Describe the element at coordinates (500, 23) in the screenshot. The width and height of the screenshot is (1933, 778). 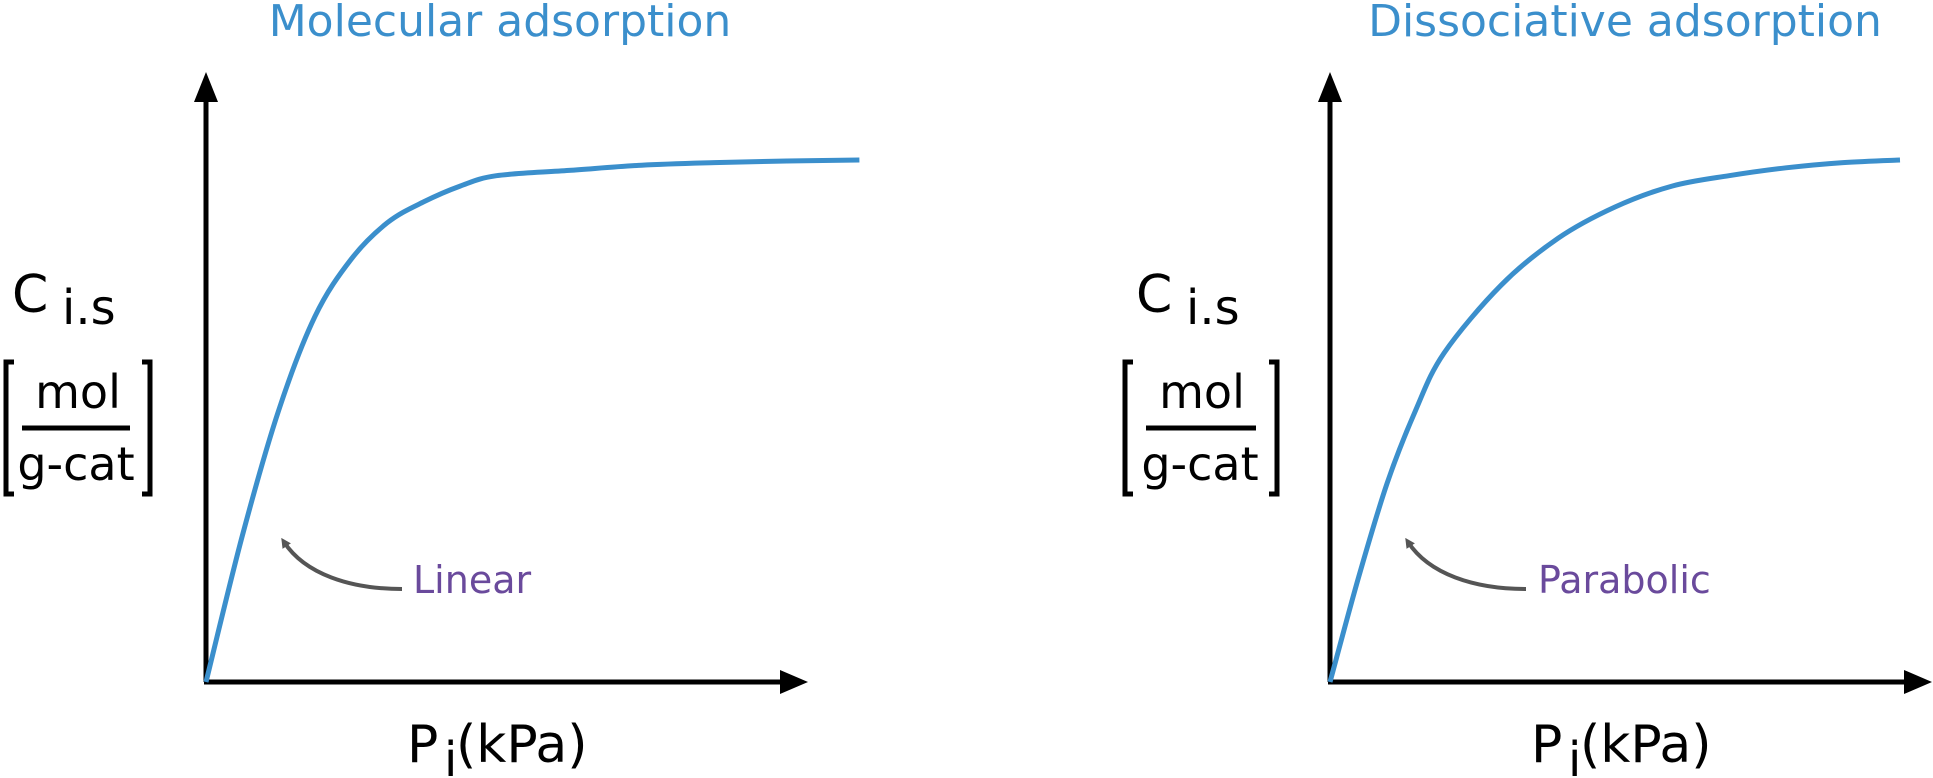
I see `chart-title: Molecular adsorption` at that location.